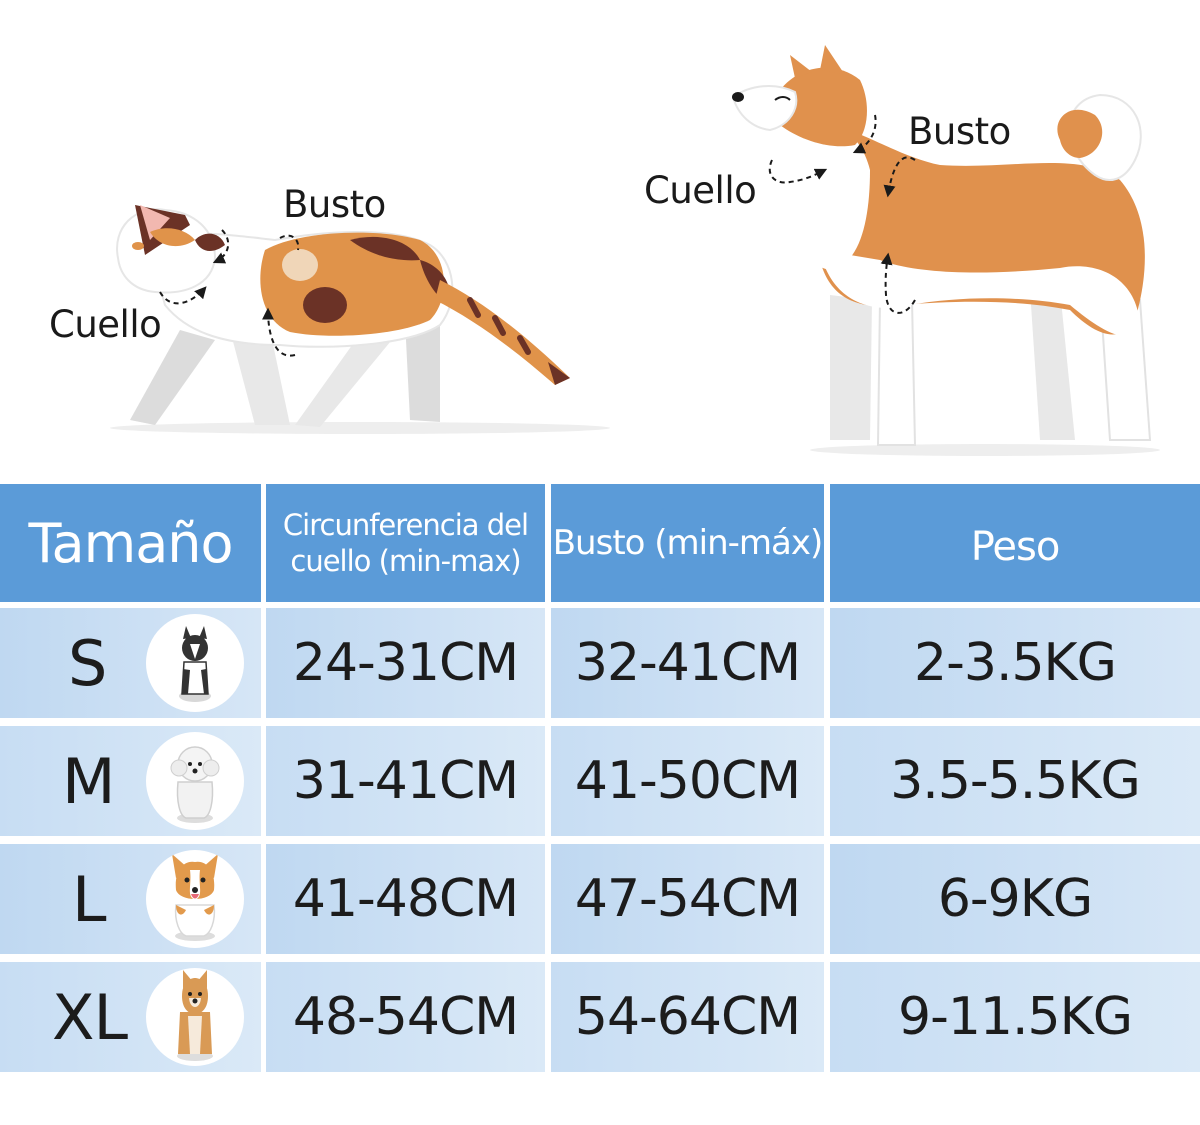  Describe the element at coordinates (405, 663) in the screenshot. I see `neck-value: 24-31CM` at that location.